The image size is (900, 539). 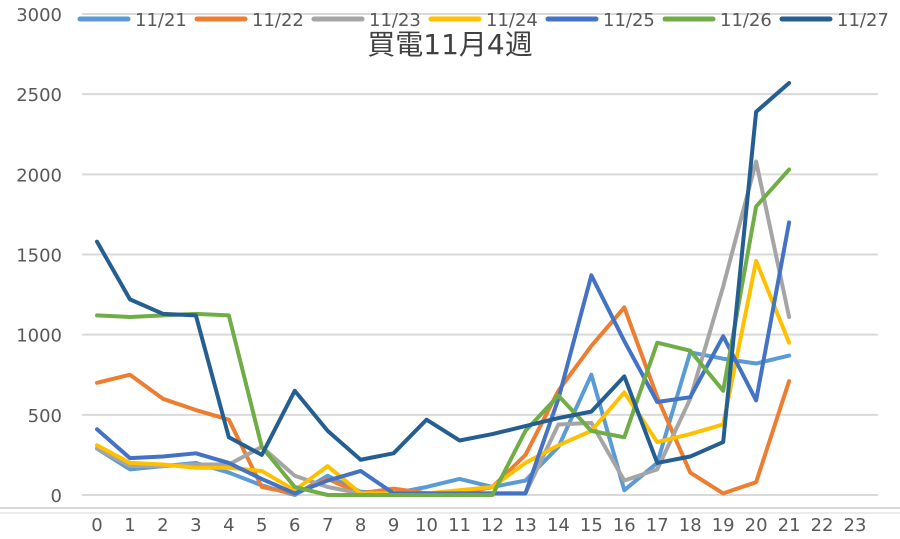 I want to click on x-tick-label: 23, so click(x=855, y=525).